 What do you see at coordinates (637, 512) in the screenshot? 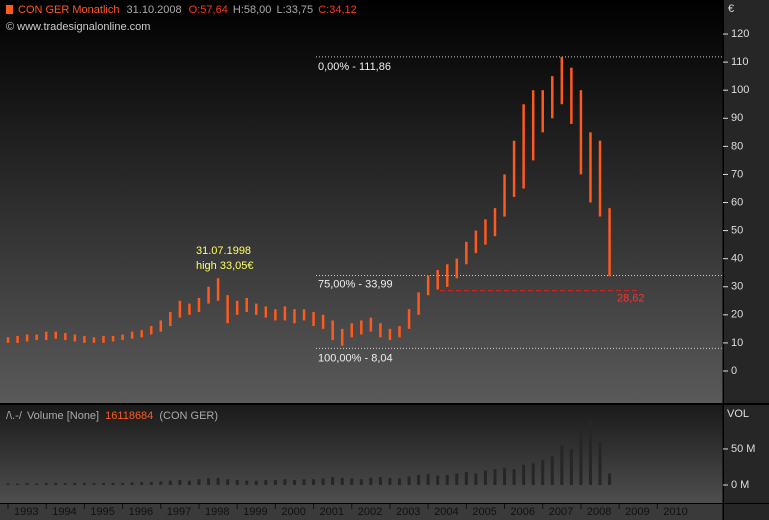
I see `x-tick-label: 2009` at bounding box center [637, 512].